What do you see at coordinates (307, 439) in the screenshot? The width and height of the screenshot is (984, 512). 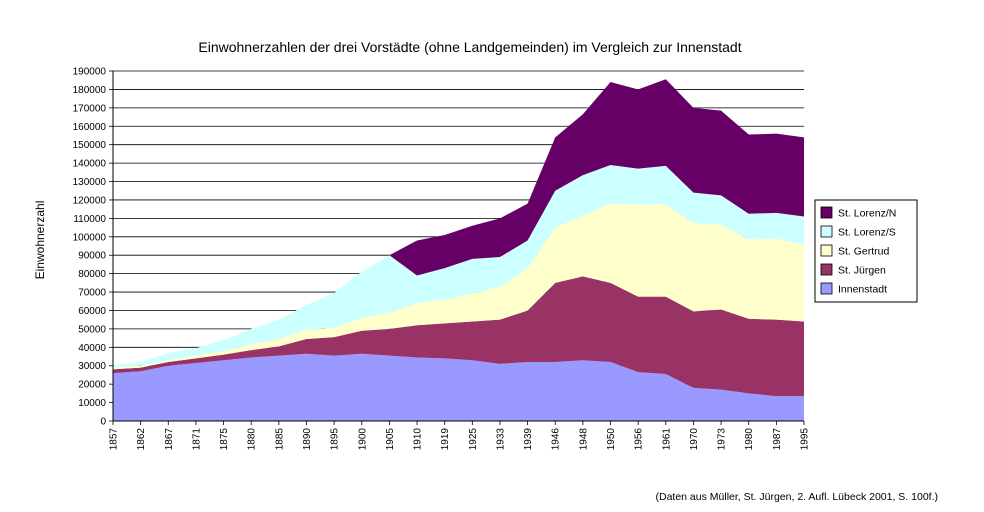 I see `x-tick-label: 1890` at bounding box center [307, 439].